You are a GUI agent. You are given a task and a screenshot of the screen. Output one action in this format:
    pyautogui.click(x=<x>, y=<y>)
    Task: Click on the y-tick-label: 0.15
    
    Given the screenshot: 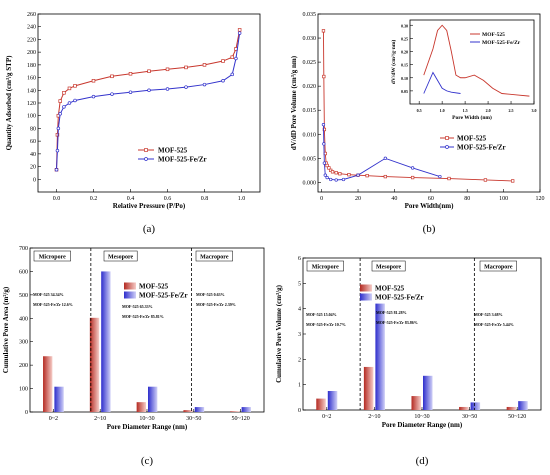 What is the action you would take?
    pyautogui.click(x=404, y=65)
    